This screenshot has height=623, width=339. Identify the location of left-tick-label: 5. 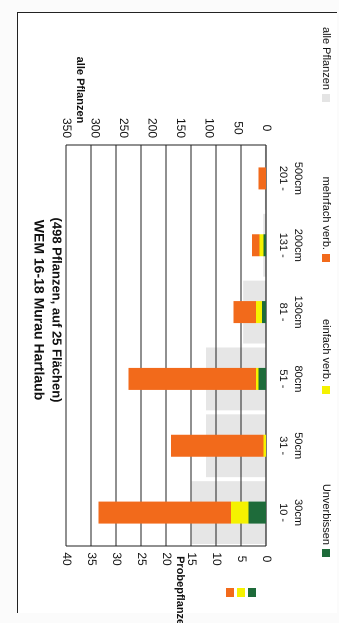
(242, 559).